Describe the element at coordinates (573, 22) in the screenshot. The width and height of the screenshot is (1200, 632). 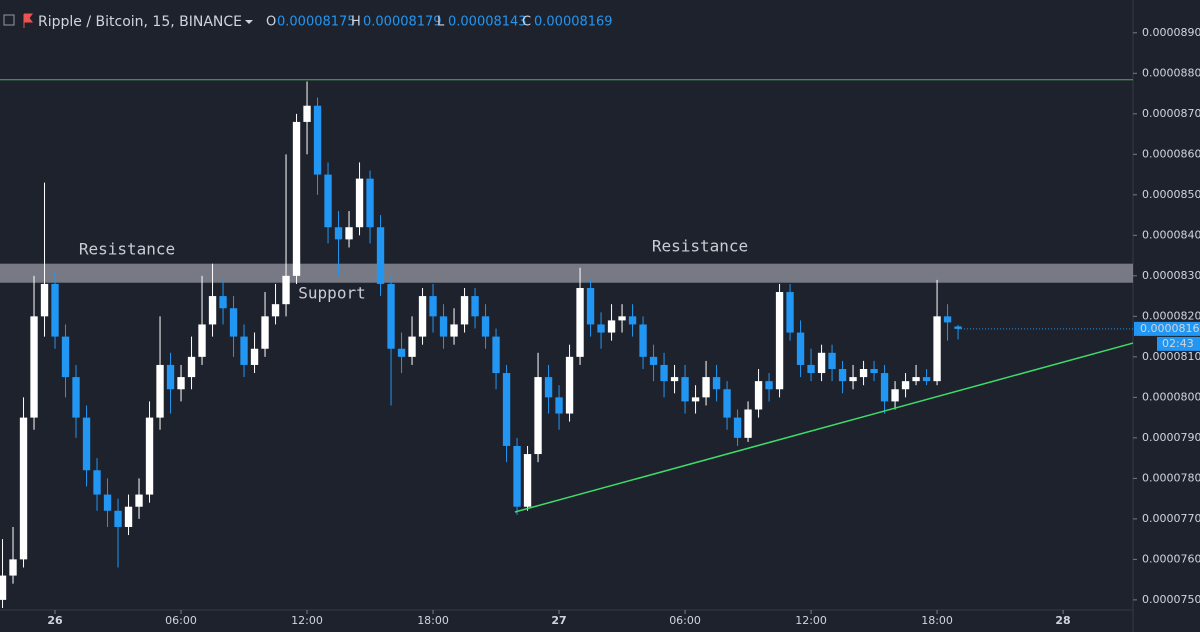
I see `ohlc-value: 0.00008169` at that location.